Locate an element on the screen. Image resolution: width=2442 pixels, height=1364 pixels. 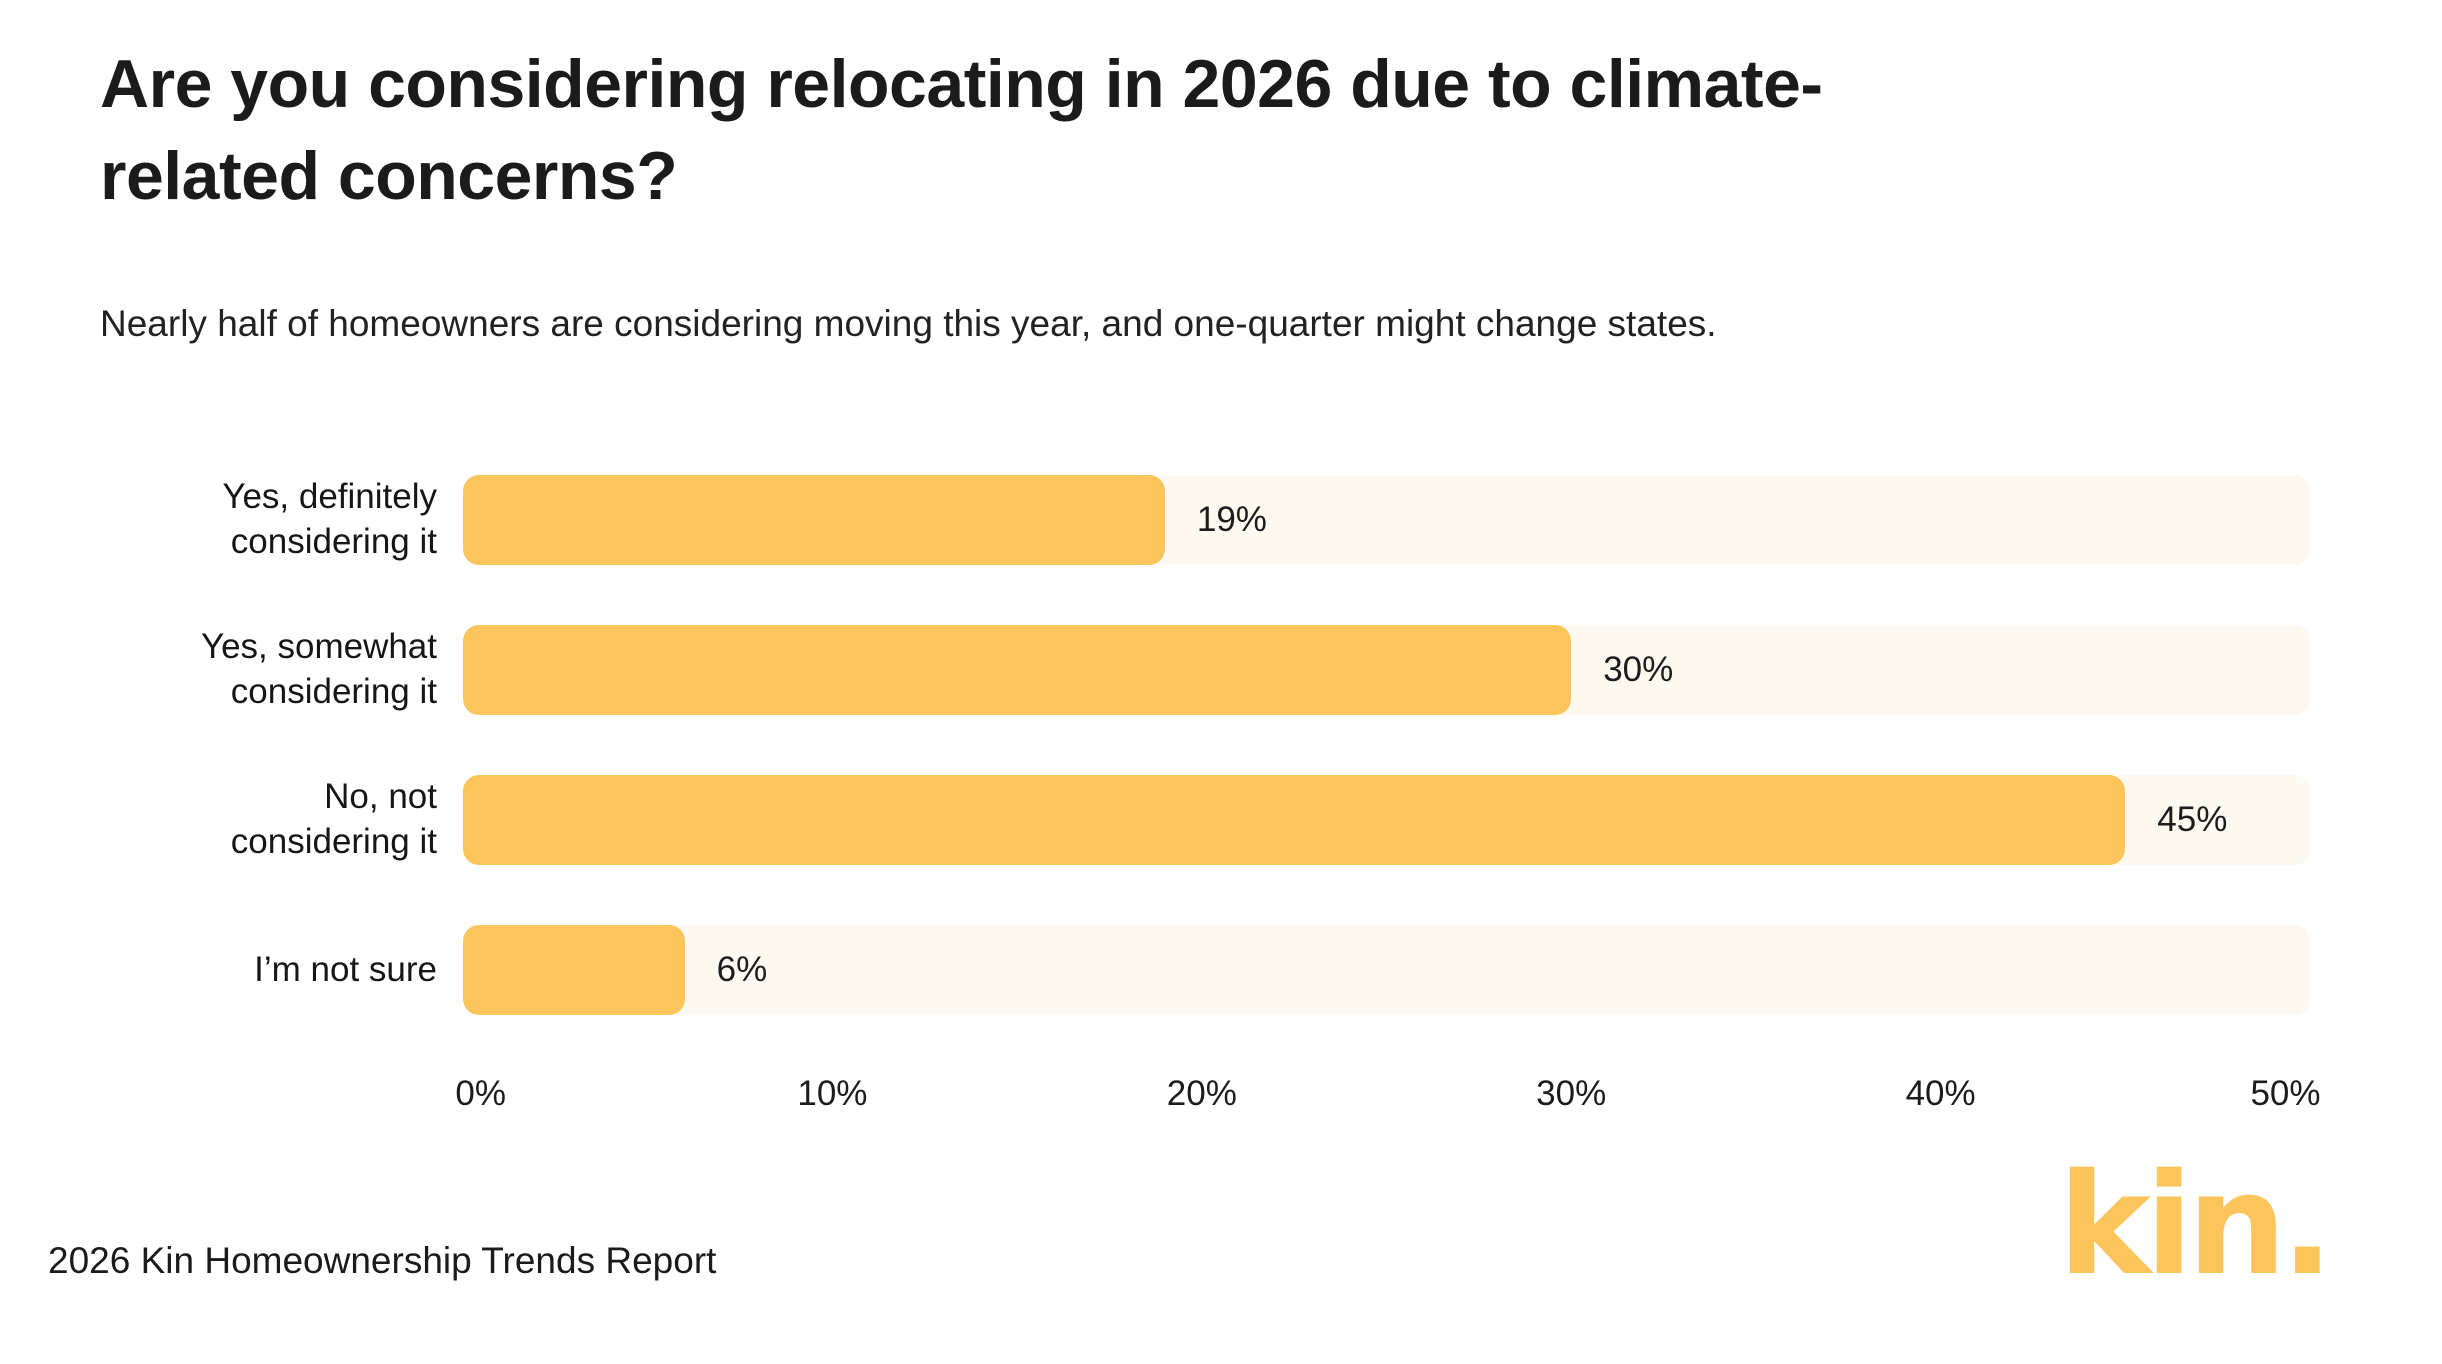
x-axis-tick-label: 20% is located at coordinates (1201, 1093).